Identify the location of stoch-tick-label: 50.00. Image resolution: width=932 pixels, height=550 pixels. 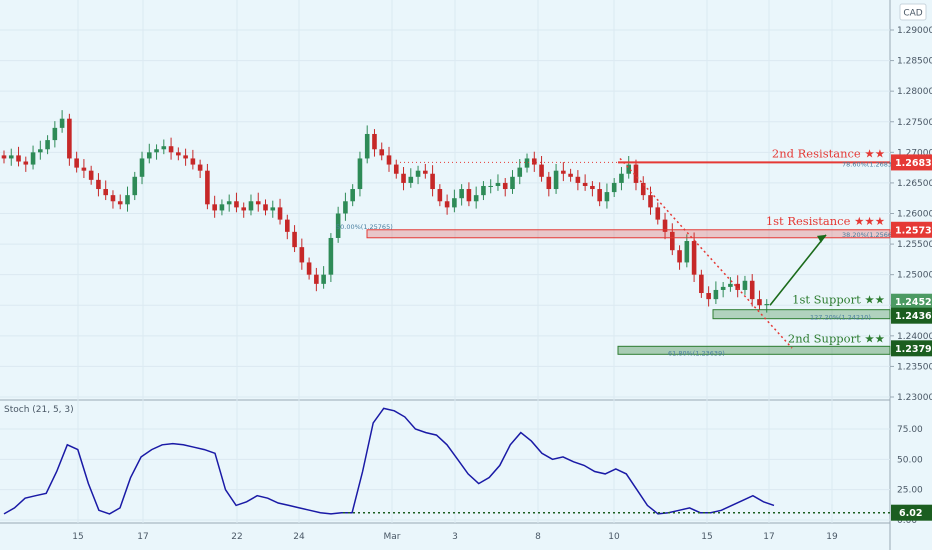
(910, 460).